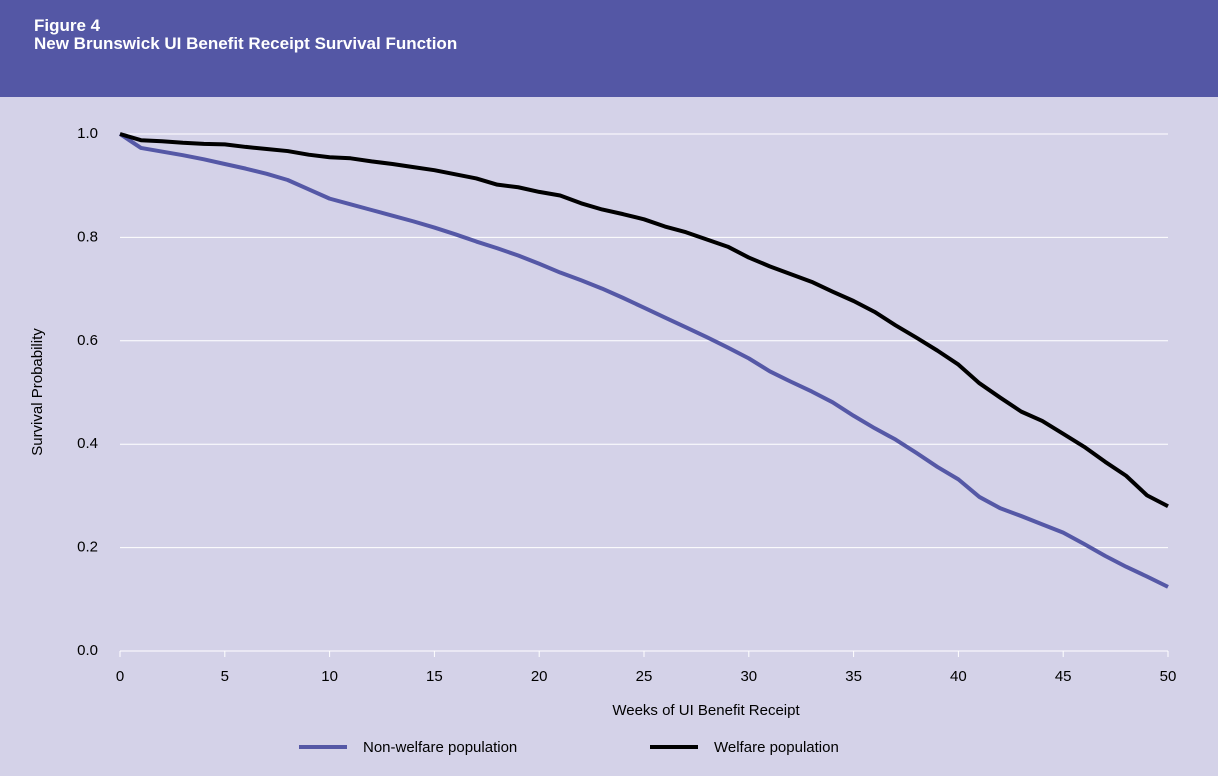 This screenshot has width=1218, height=776. Describe the element at coordinates (87, 133) in the screenshot. I see `y-tick-label: 1.0` at that location.